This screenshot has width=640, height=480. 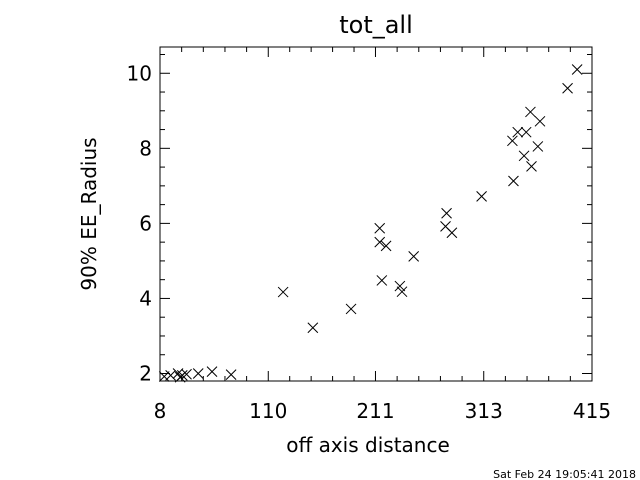 I want to click on chart-title: tot_all, so click(x=376, y=25).